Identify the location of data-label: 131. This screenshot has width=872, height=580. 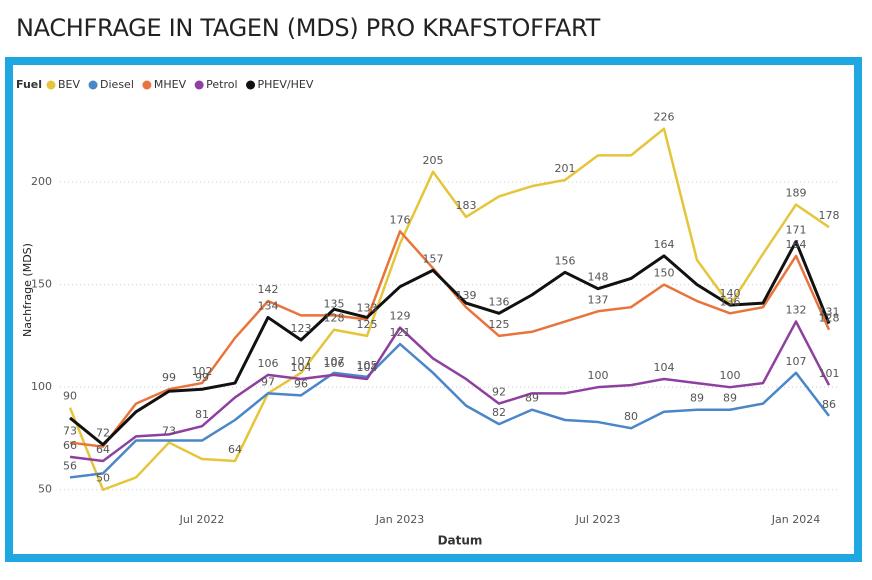
(829, 312).